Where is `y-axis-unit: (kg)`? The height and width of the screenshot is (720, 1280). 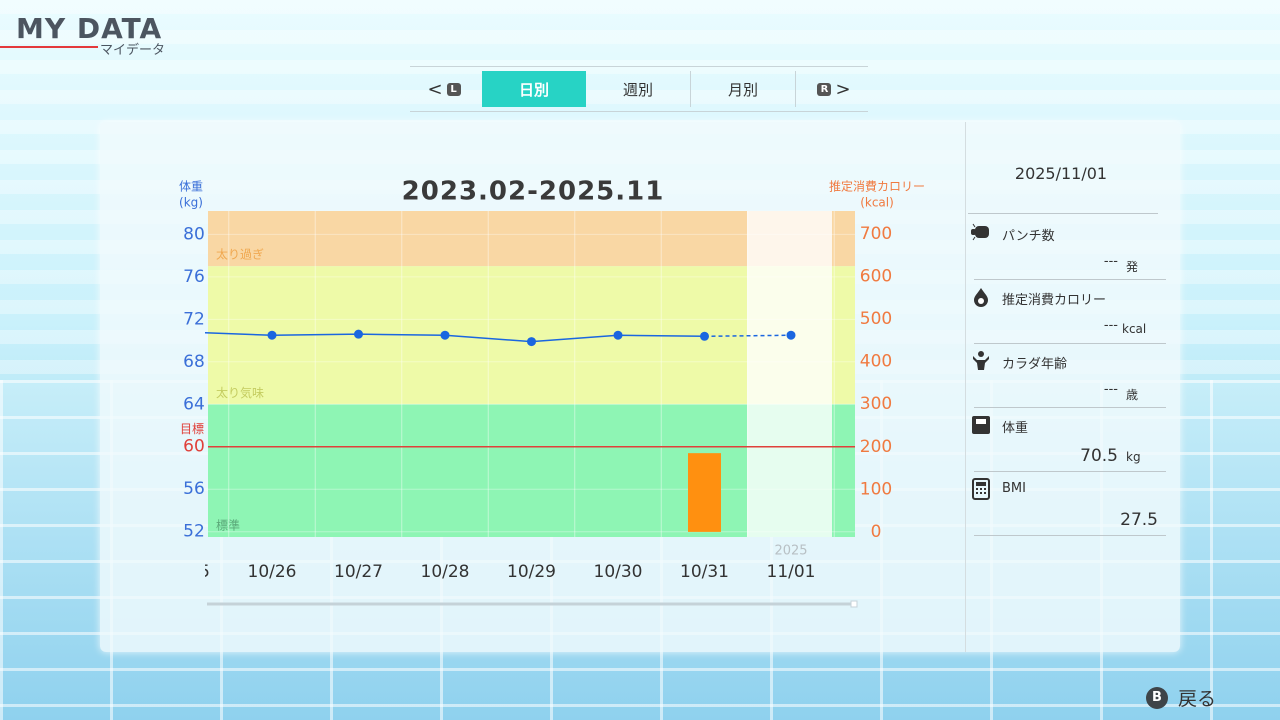 y-axis-unit: (kg) is located at coordinates (191, 203).